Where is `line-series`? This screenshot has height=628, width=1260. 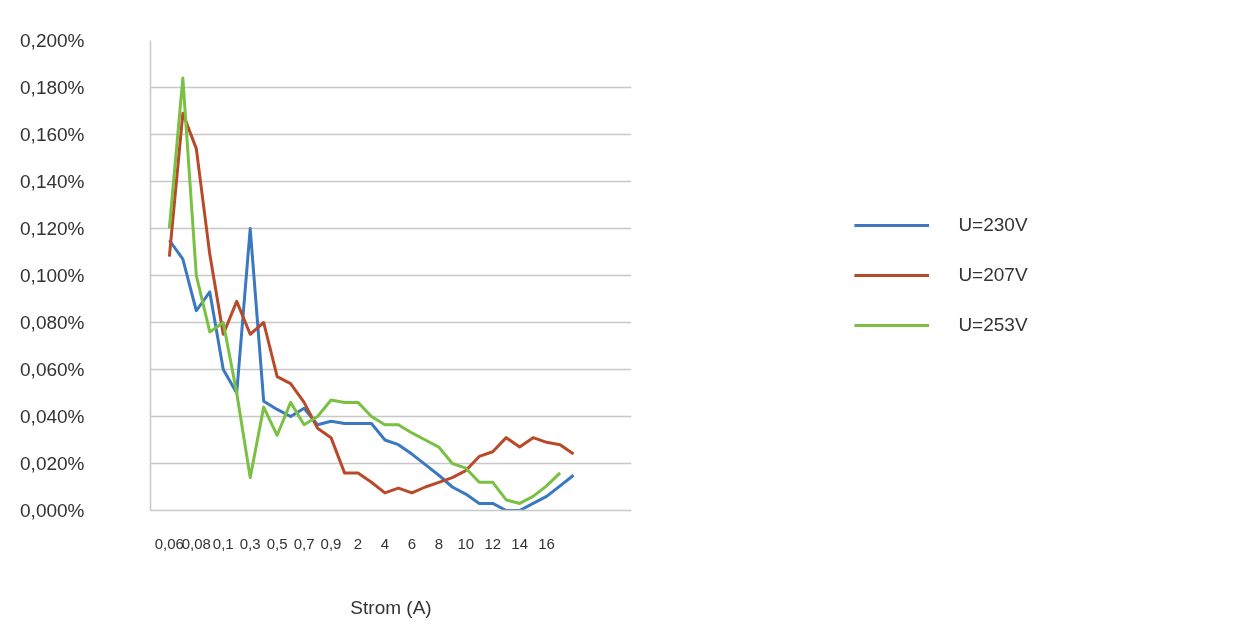 line-series is located at coordinates (371, 369).